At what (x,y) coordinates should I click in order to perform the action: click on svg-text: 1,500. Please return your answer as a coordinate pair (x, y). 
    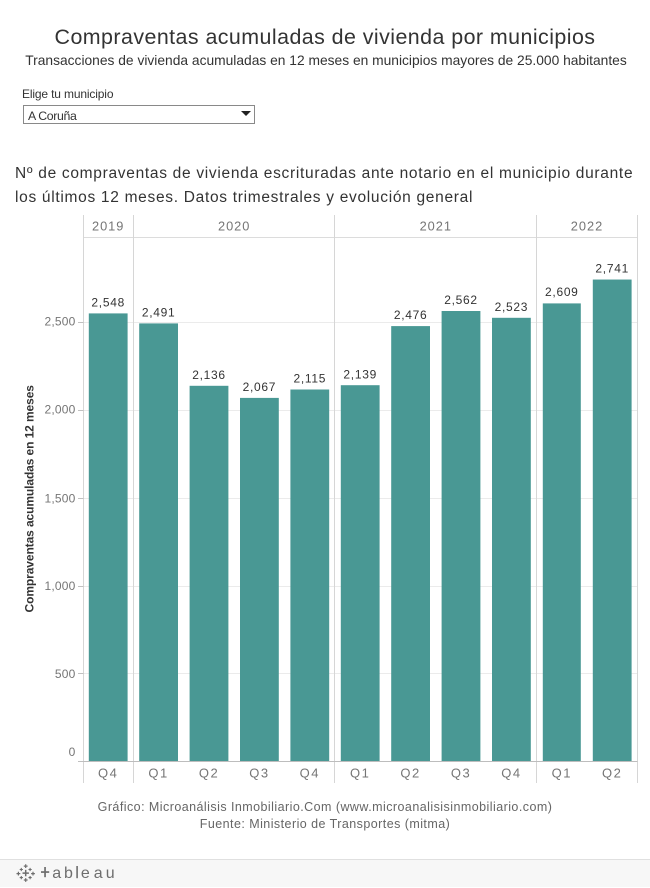
    Looking at the image, I should click on (59, 498).